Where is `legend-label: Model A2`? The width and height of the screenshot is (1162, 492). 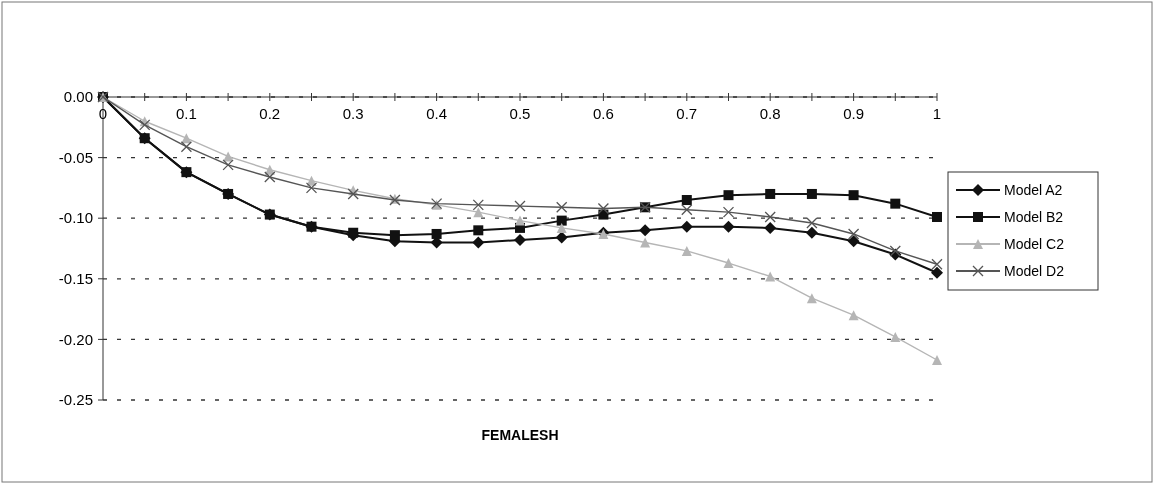 legend-label: Model A2 is located at coordinates (1033, 189).